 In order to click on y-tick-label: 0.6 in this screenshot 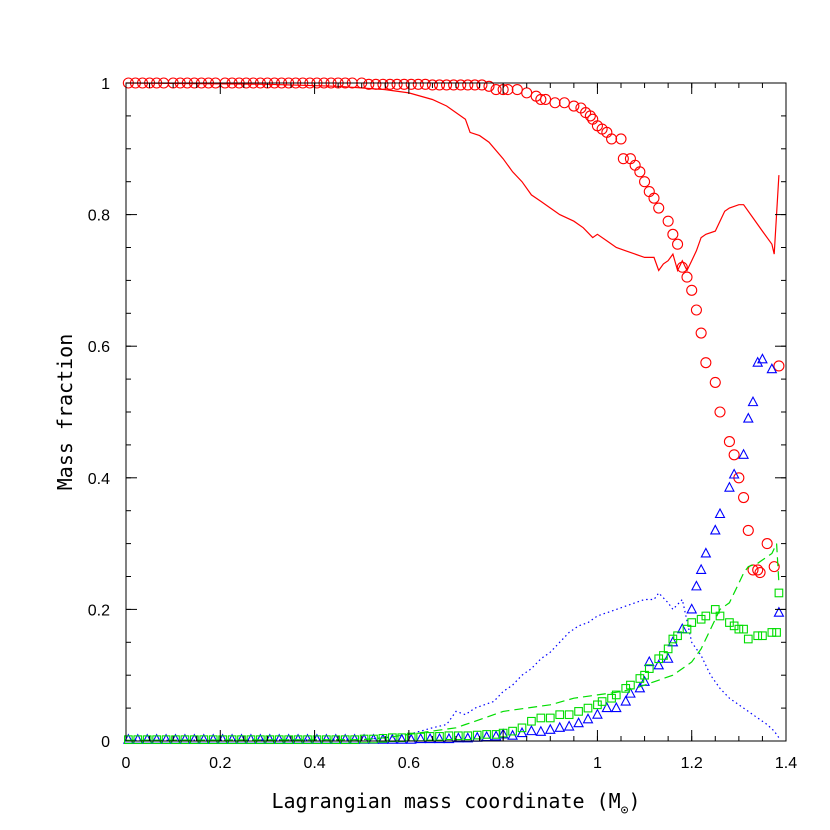, I will do `click(99, 347)`.